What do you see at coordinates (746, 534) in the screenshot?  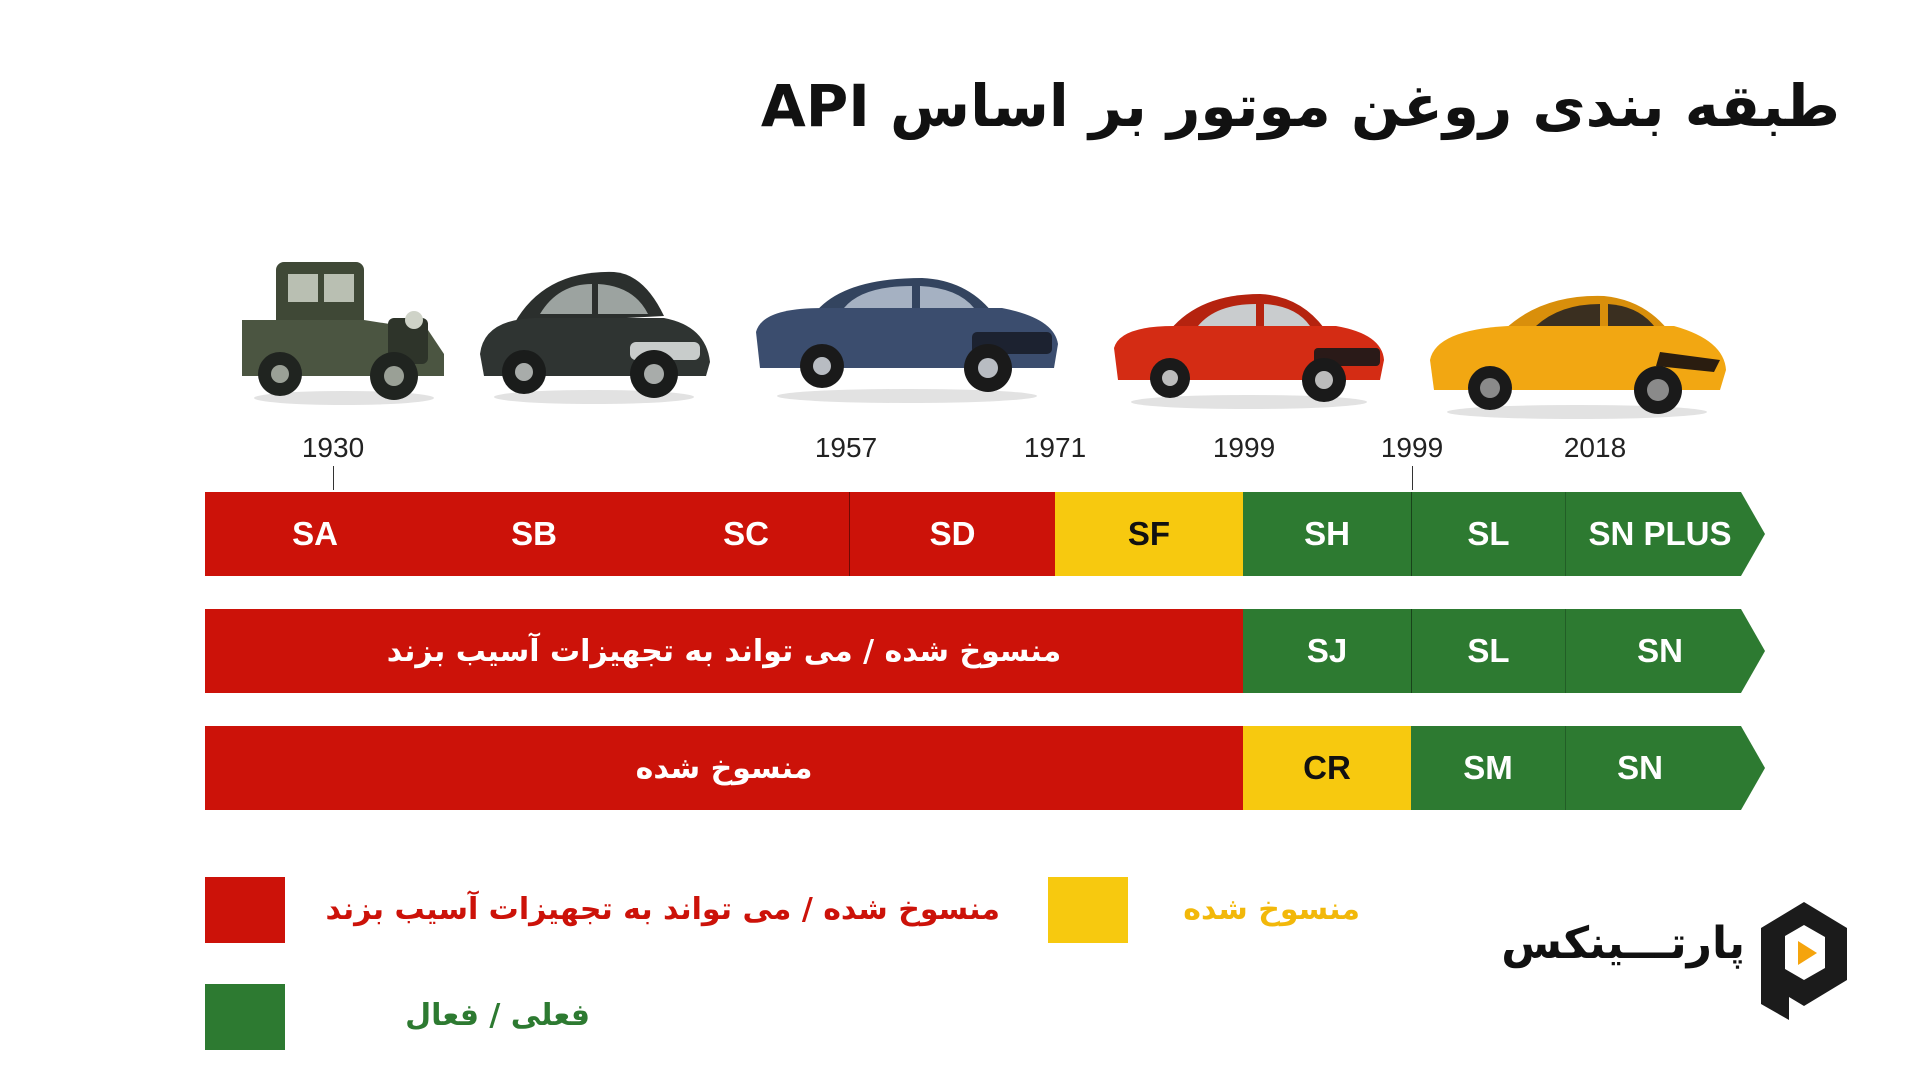 I see `segment-sc: SC` at bounding box center [746, 534].